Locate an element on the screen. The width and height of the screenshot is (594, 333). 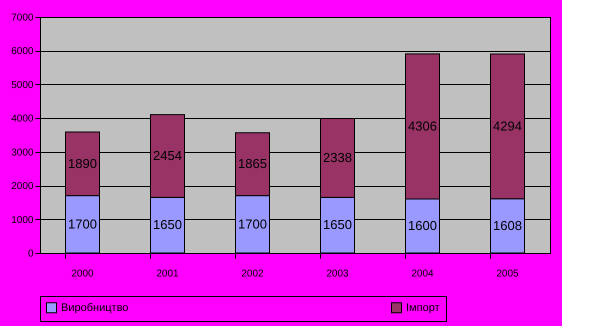
y-tick-label: 0 is located at coordinates (31, 254).